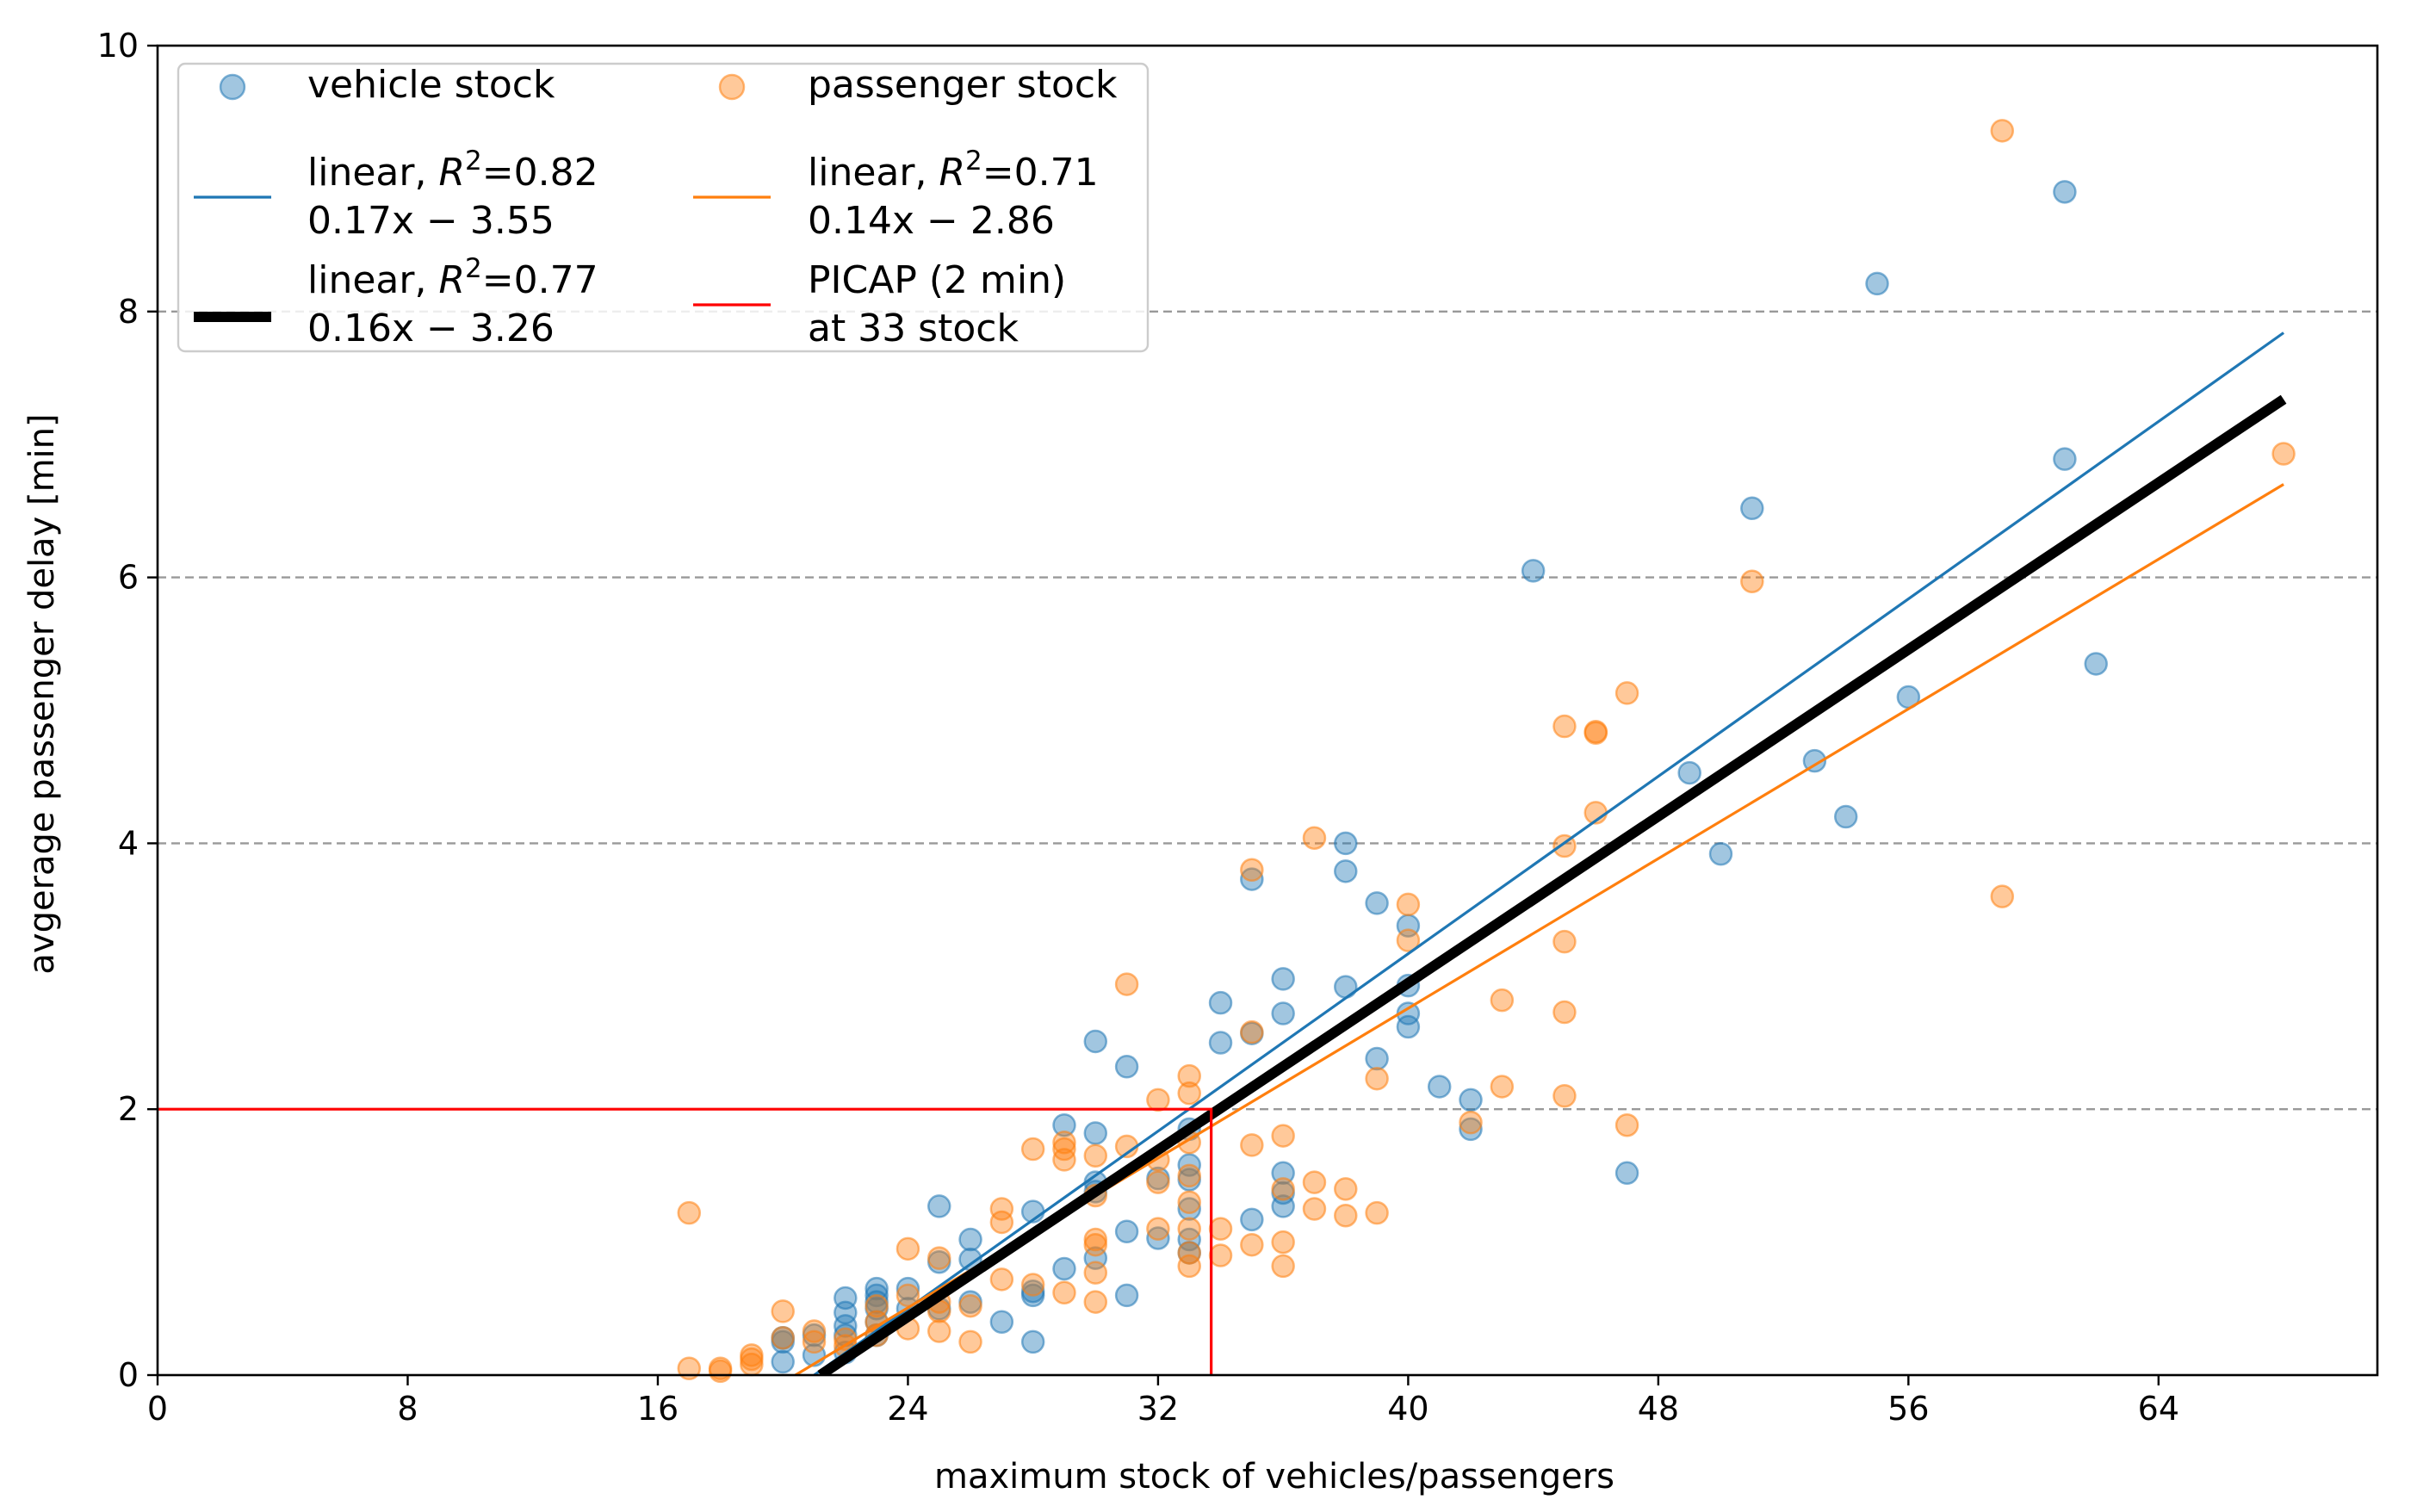  What do you see at coordinates (879, 304) in the screenshot?
I see `legend-entry: PICAP (2 min) at 33 stock` at bounding box center [879, 304].